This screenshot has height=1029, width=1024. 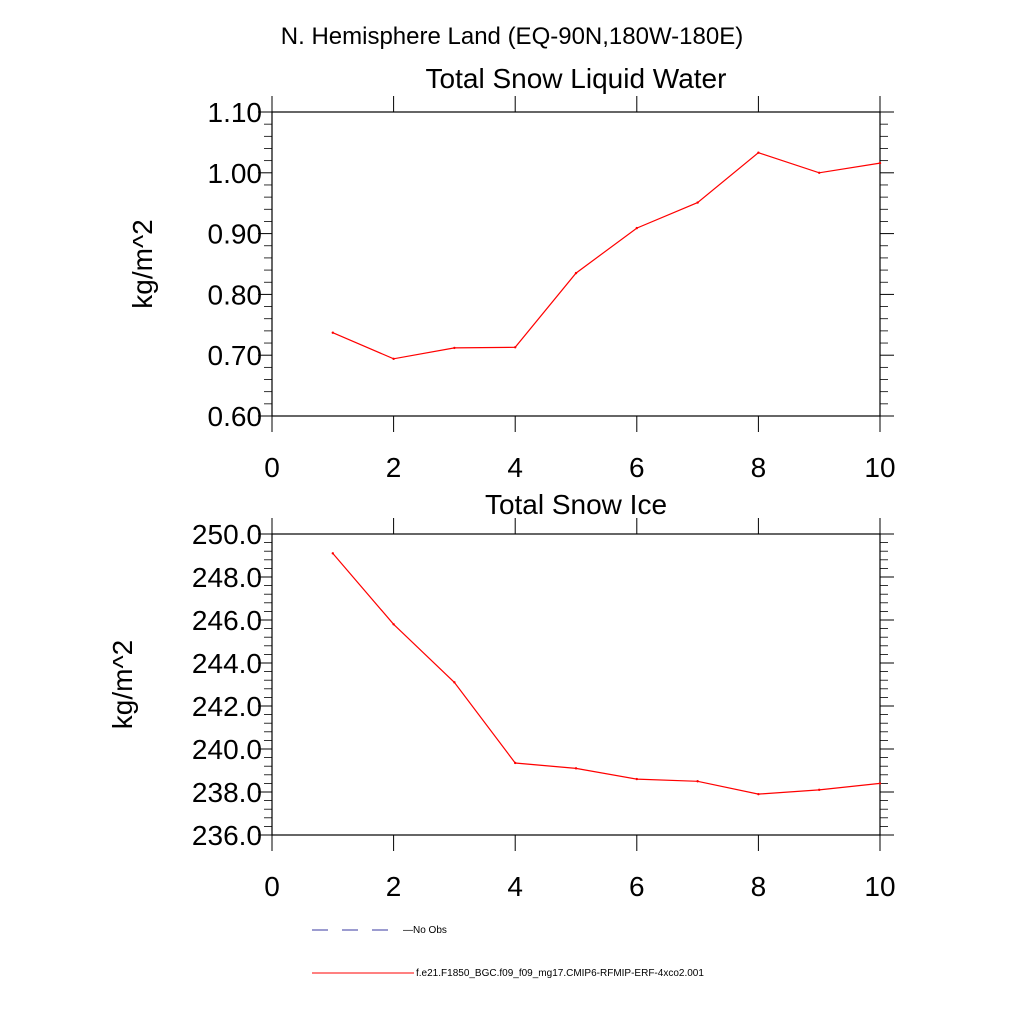 I want to click on y-tick-label: 1.00, so click(x=235, y=173).